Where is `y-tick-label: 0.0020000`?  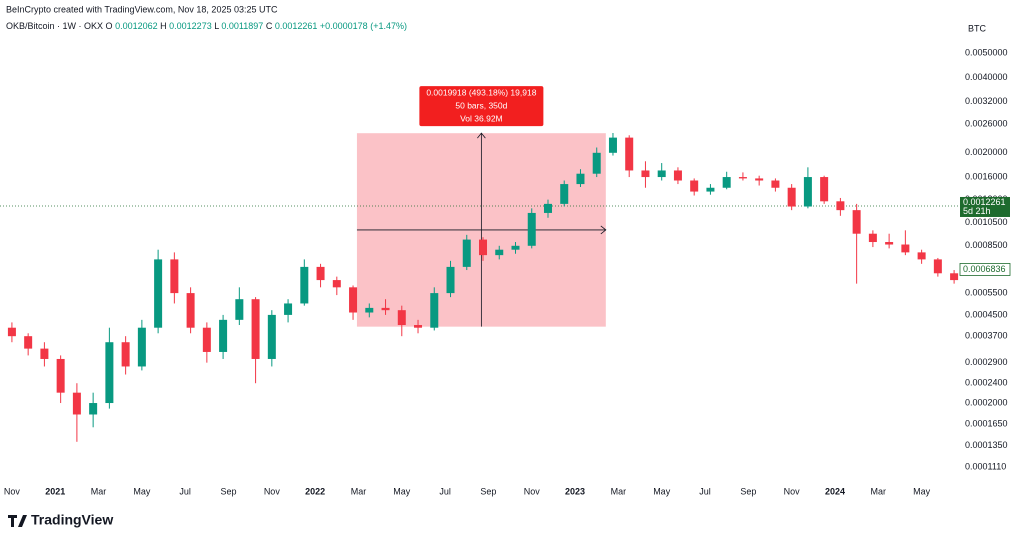
y-tick-label: 0.0020000 is located at coordinates (986, 152).